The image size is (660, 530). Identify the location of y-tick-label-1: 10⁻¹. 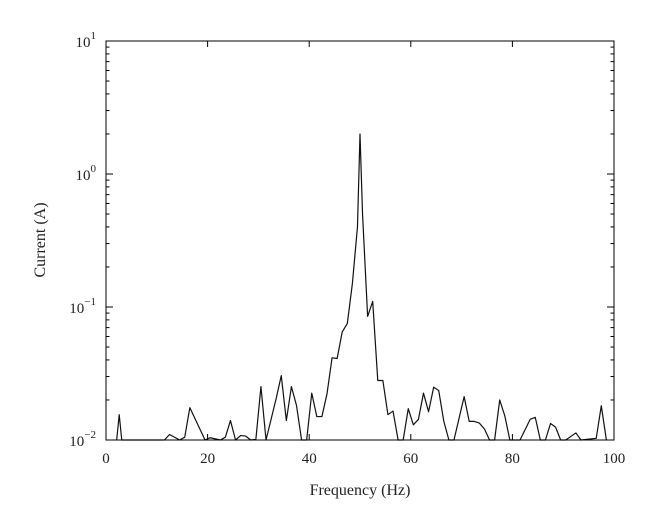
(82, 306).